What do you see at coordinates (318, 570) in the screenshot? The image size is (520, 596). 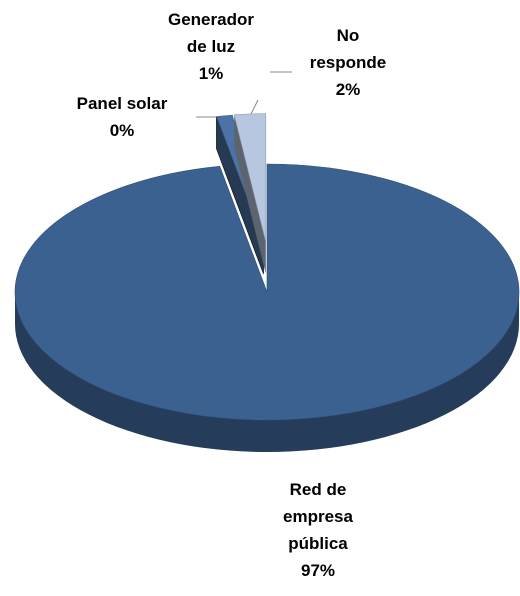 I see `value-label: 97%` at bounding box center [318, 570].